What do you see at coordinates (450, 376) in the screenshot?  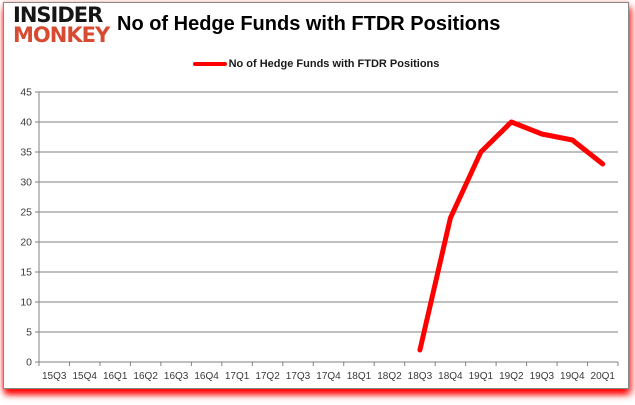 I see `x-axis-label: 18Q4` at bounding box center [450, 376].